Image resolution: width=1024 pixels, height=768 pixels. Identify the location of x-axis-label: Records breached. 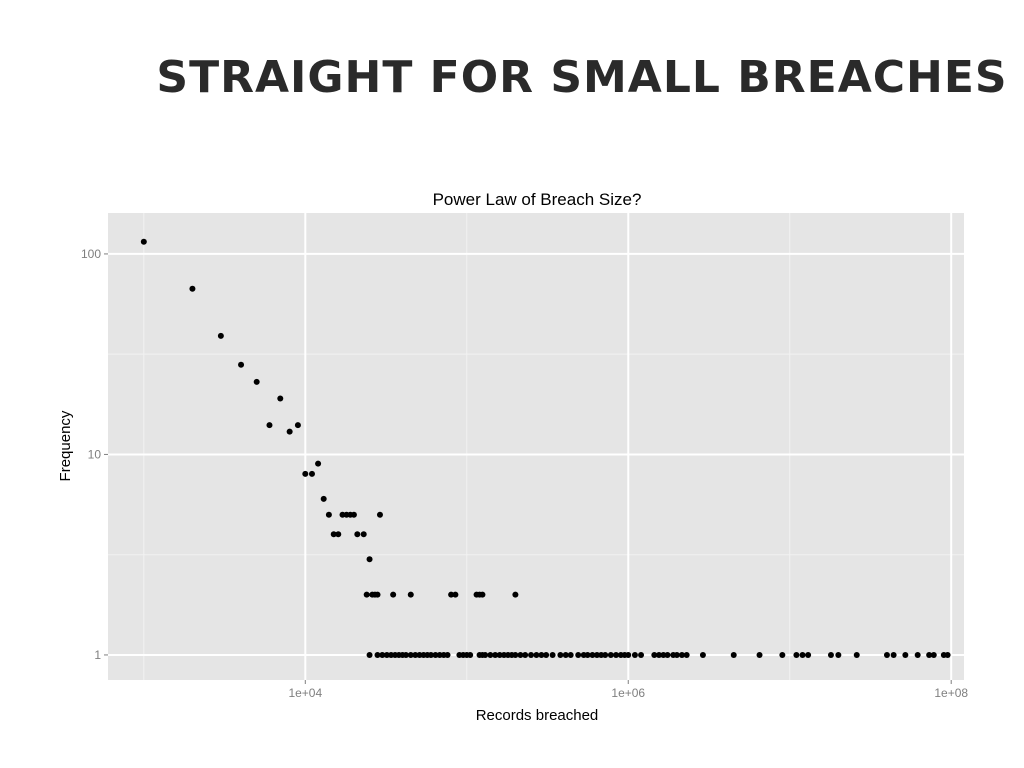
(537, 715).